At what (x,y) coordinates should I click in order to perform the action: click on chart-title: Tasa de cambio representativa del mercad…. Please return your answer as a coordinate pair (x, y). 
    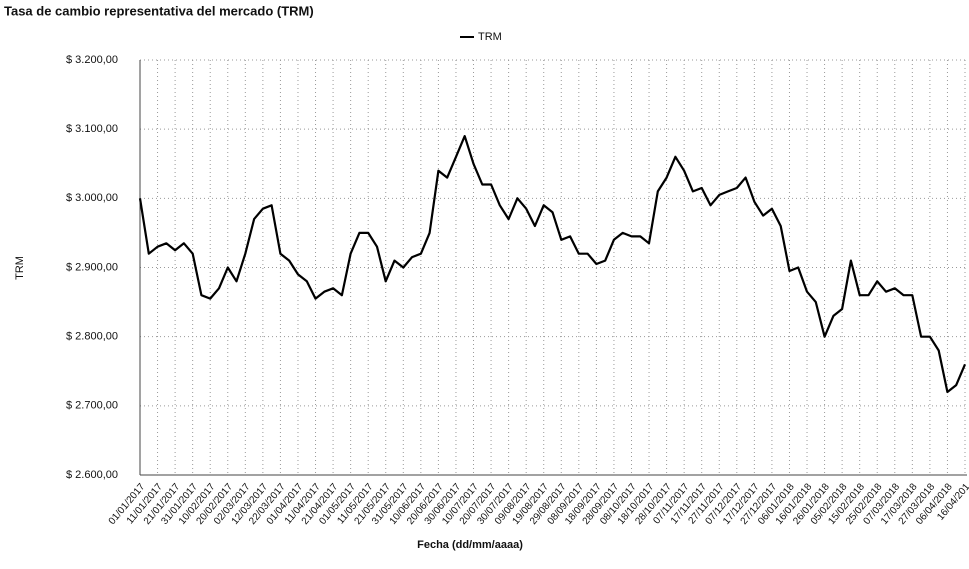
    Looking at the image, I should click on (159, 10).